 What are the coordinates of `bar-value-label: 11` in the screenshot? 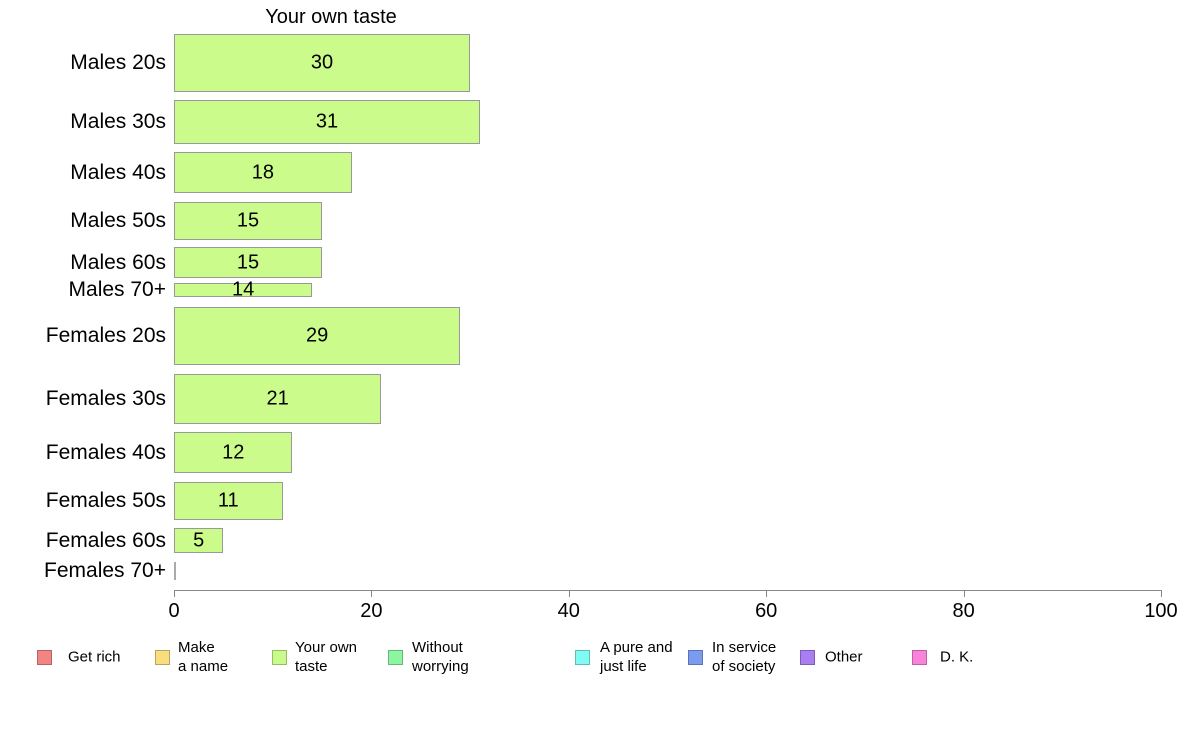 It's located at (228, 500).